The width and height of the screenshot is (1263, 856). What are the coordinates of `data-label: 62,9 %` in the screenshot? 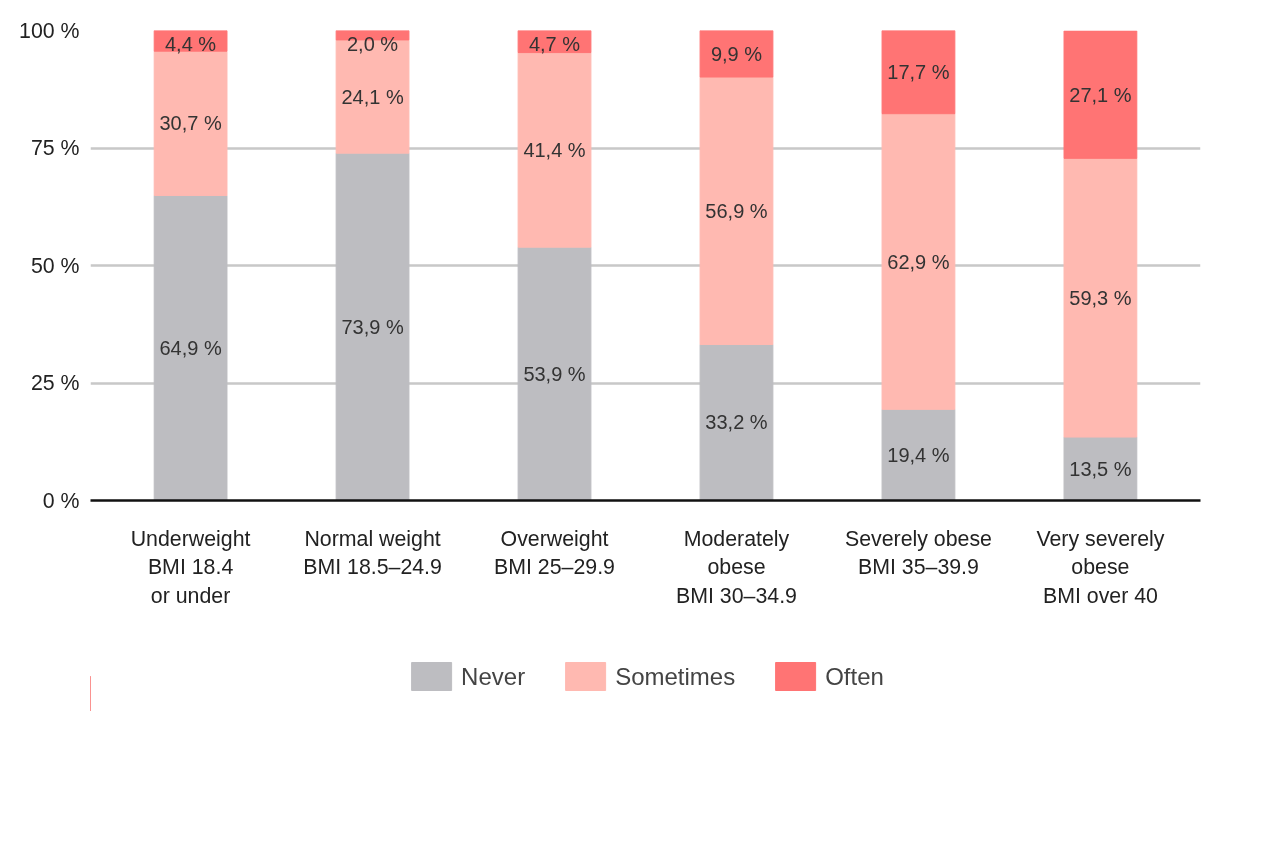 It's located at (918, 261).